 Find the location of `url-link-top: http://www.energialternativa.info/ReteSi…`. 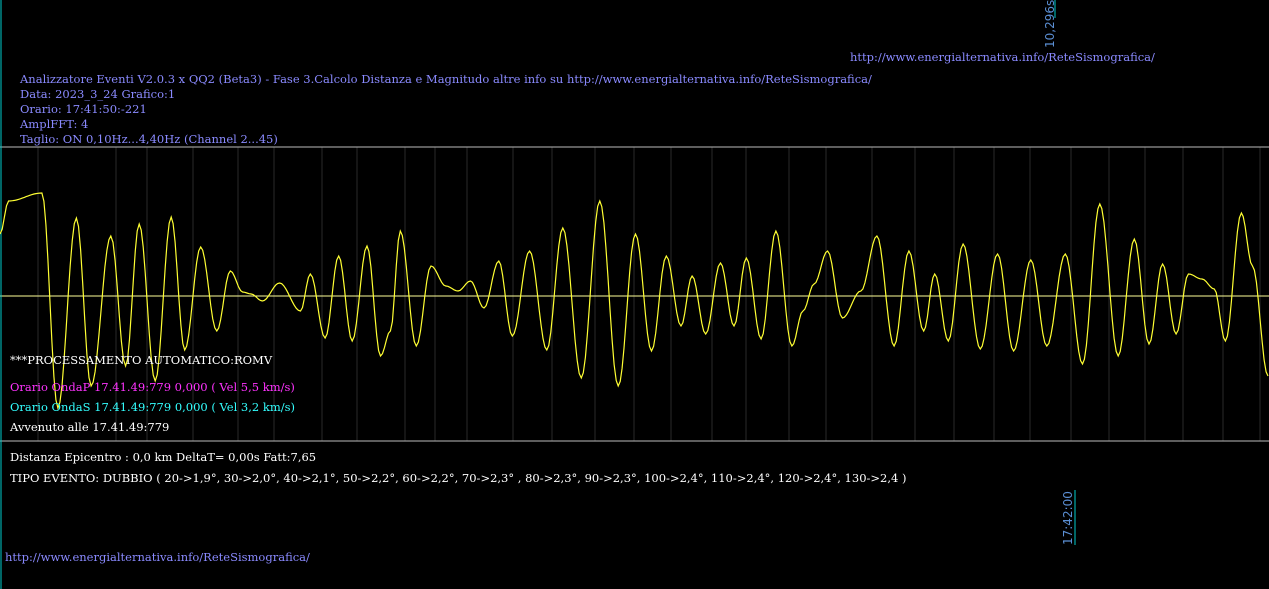

url-link-top: http://www.energialternativa.info/ReteSi… is located at coordinates (1002, 57).